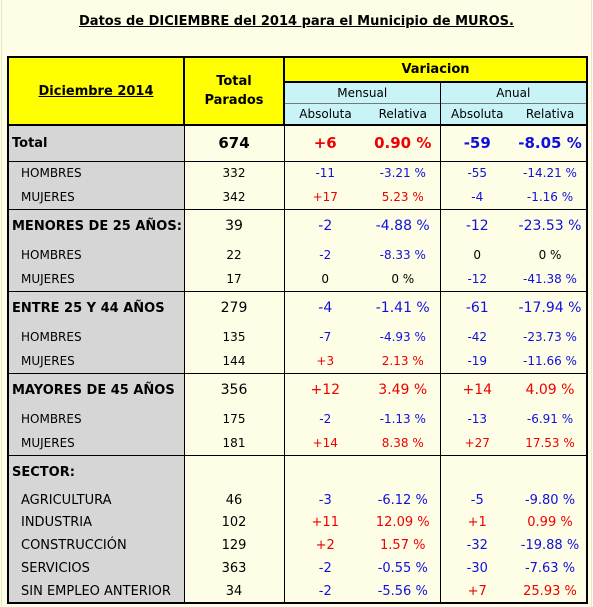 This screenshot has height=607, width=593. Describe the element at coordinates (96, 522) in the screenshot. I see `row-label: INDUSTRIA` at that location.